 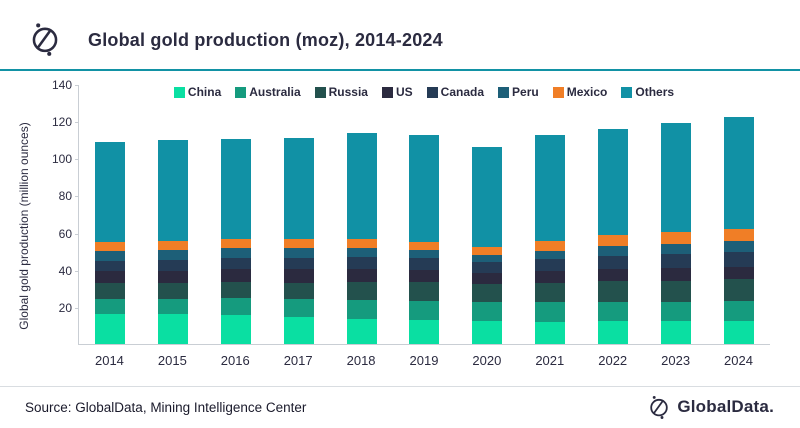 I want to click on globaldata-logo-icon, so click(x=45, y=39).